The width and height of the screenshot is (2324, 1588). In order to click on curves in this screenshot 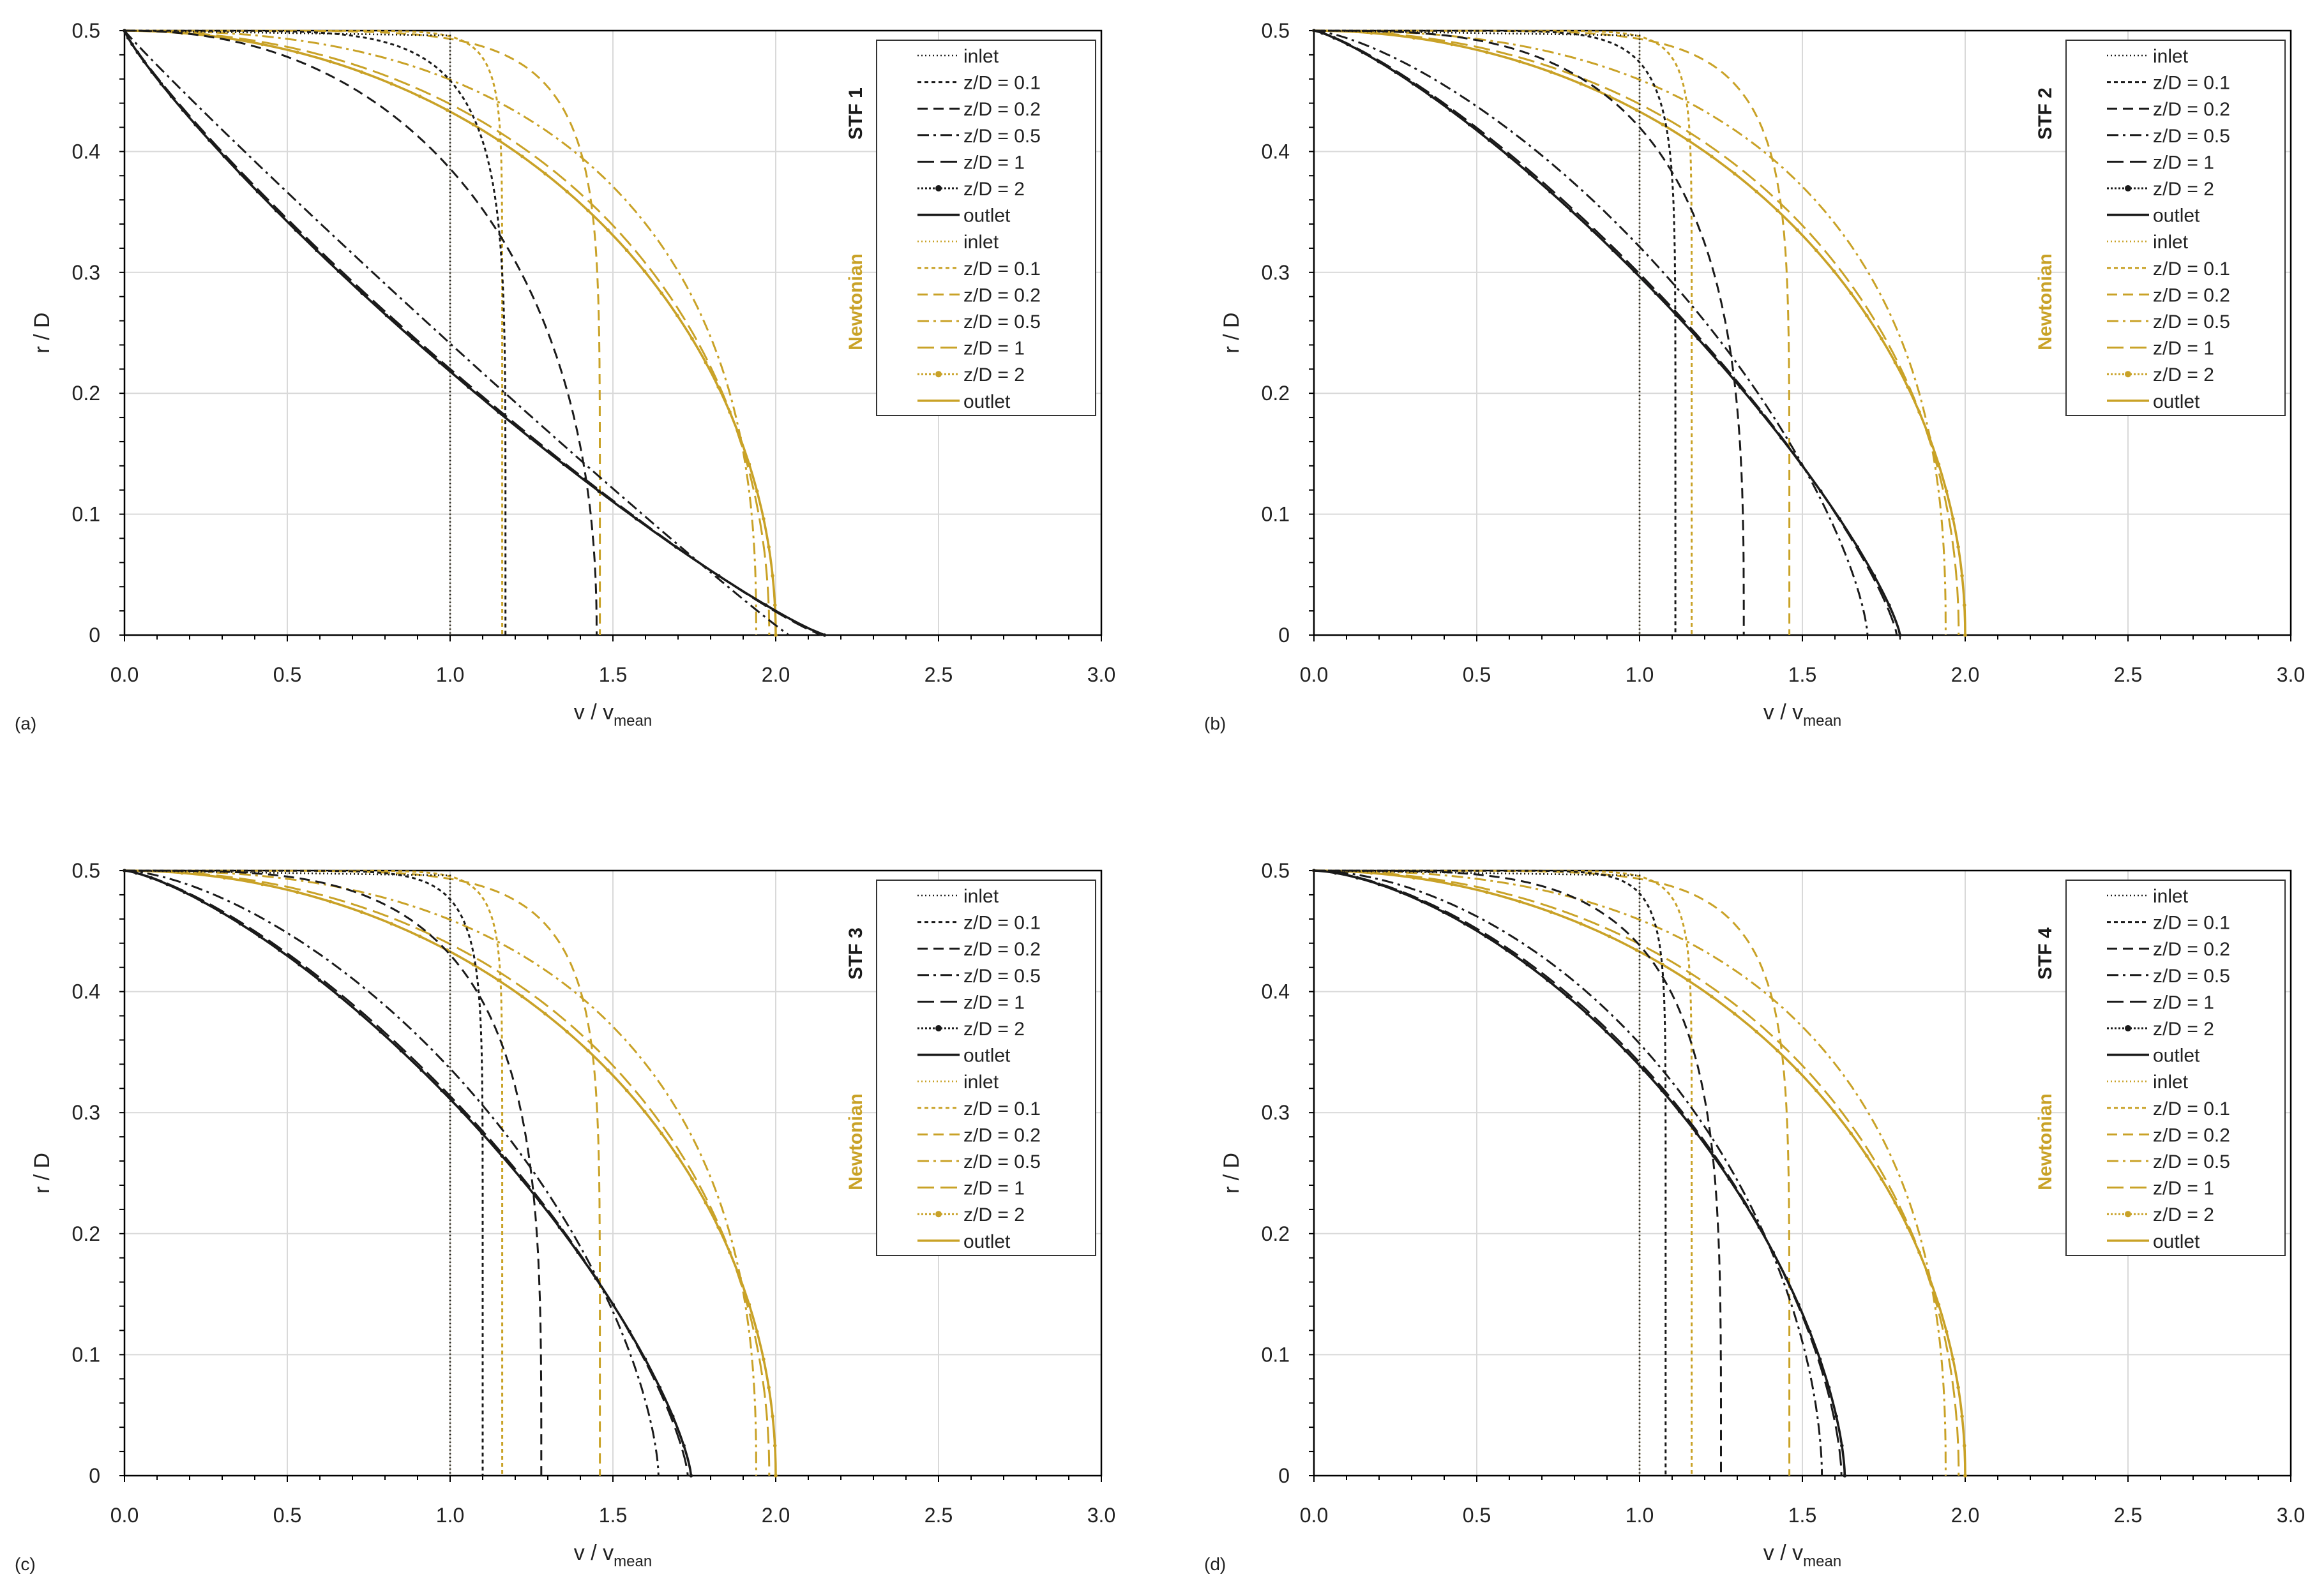, I will do `click(475, 333)`.